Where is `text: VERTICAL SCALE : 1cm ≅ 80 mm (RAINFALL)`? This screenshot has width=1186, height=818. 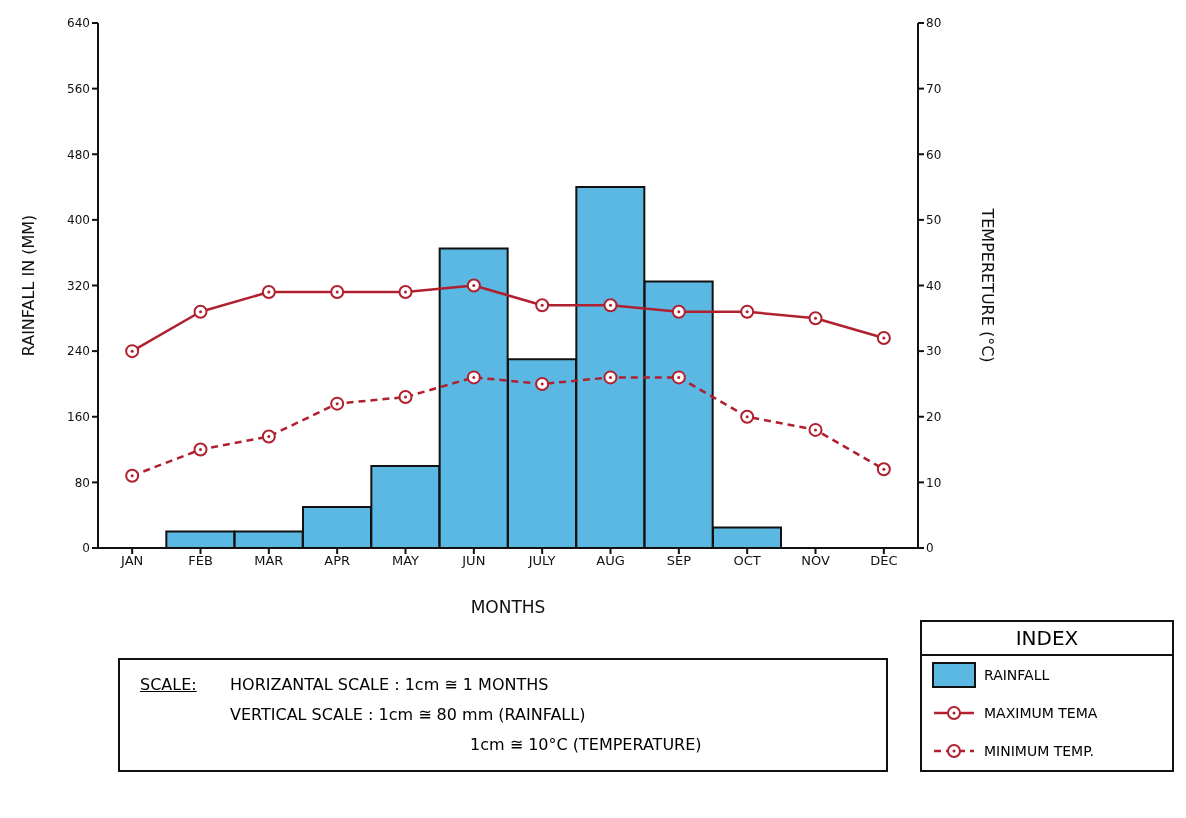 text: VERTICAL SCALE : 1cm ≅ 80 mm (RAINFALL) is located at coordinates (408, 715).